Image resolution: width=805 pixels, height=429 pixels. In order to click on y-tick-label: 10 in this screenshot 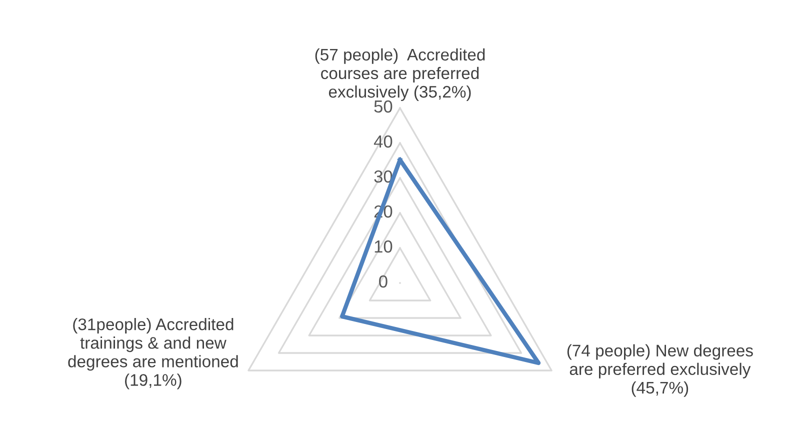, I will do `click(383, 246)`.